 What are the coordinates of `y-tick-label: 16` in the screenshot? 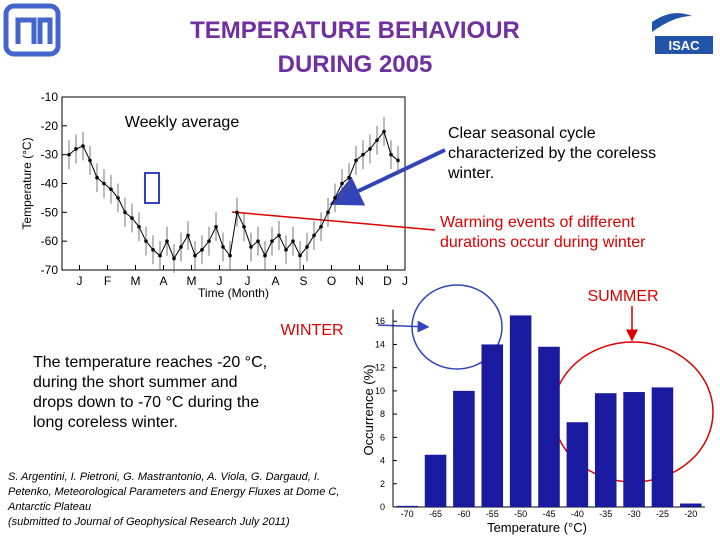 It's located at (380, 321).